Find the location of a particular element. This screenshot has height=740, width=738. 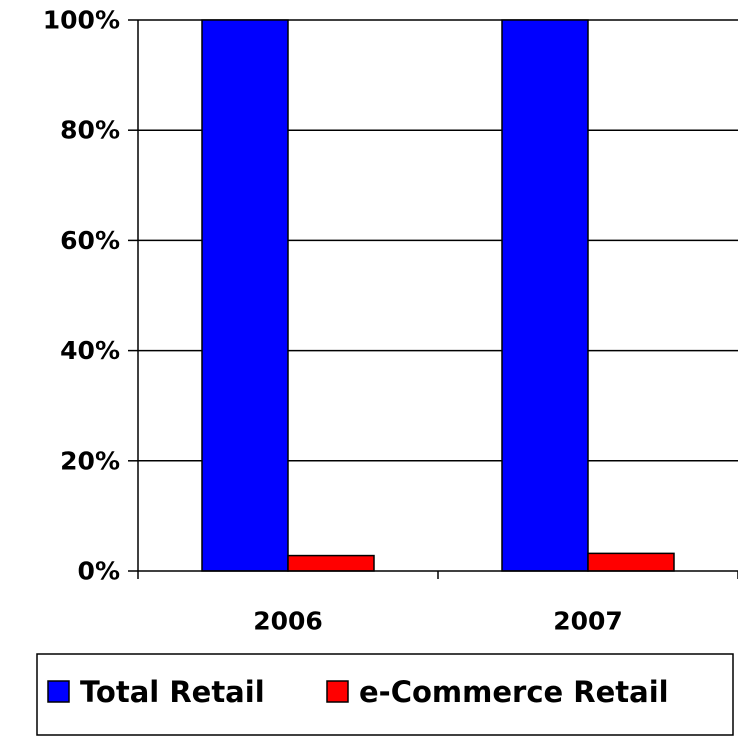

y-axis-tick-labels: 0% 20% 40% 60% 80% 100% is located at coordinates (81, 296).